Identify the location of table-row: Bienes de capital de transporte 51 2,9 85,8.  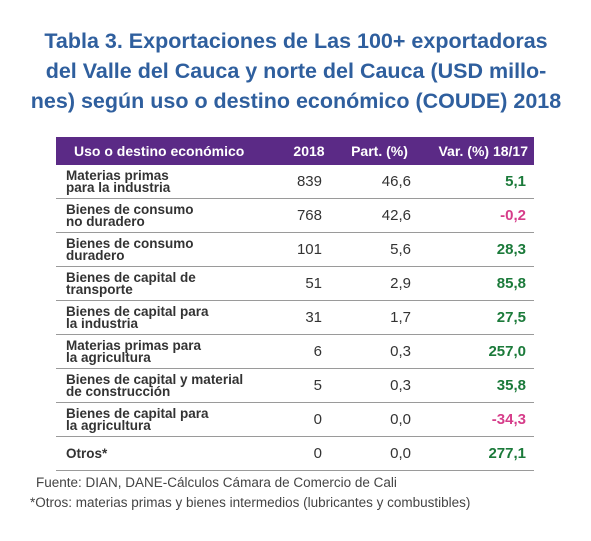
(295, 284).